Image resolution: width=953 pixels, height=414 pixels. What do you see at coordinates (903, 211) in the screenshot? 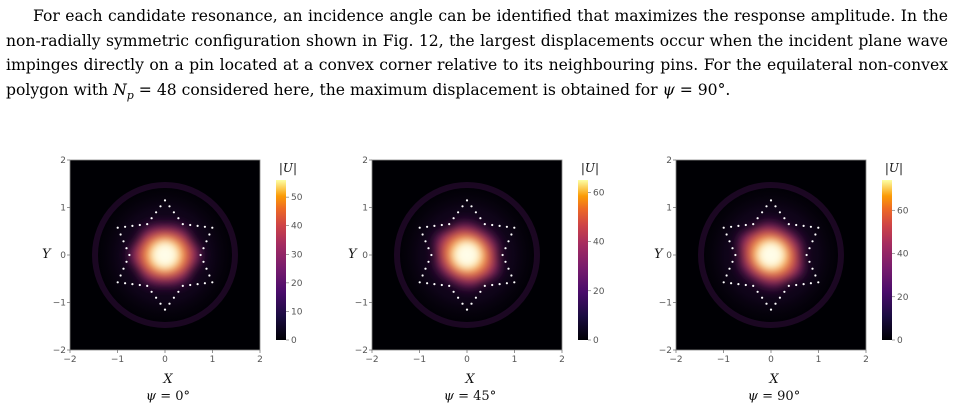
I see `colorbar-tick-label: 60` at bounding box center [903, 211].